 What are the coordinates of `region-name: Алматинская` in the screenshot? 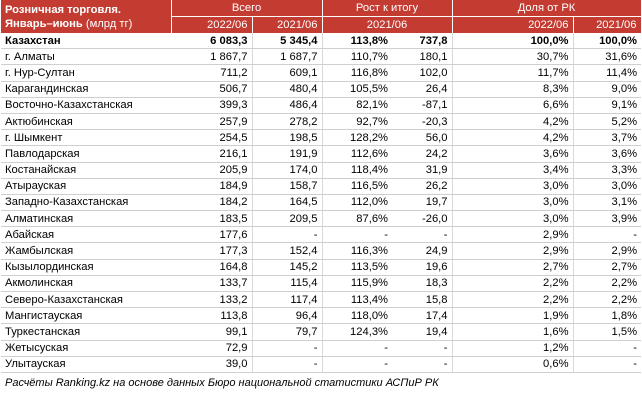 It's located at (86, 219).